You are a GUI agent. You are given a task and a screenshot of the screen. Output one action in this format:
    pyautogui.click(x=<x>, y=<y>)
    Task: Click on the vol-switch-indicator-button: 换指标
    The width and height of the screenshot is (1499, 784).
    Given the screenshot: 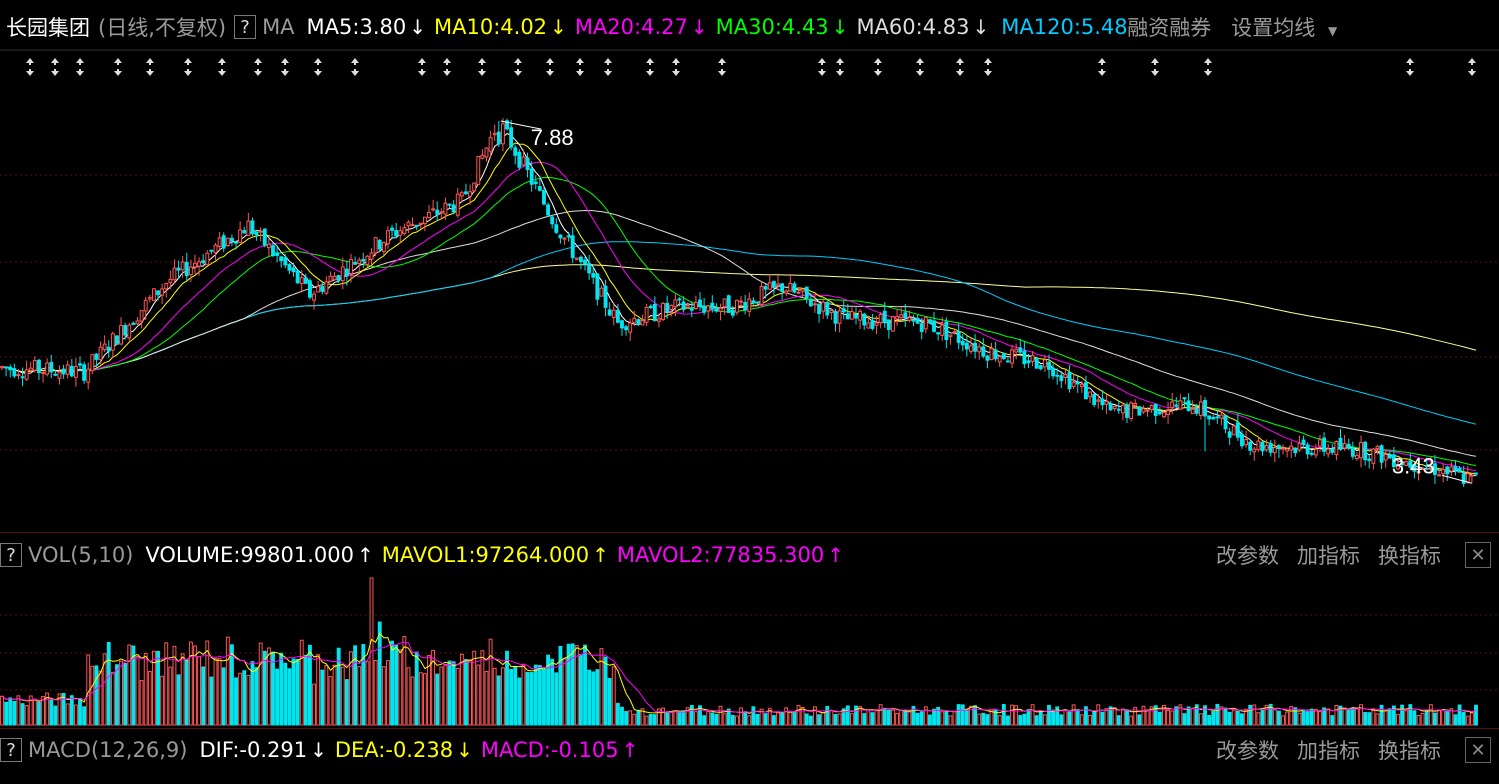 What is the action you would take?
    pyautogui.click(x=1409, y=556)
    